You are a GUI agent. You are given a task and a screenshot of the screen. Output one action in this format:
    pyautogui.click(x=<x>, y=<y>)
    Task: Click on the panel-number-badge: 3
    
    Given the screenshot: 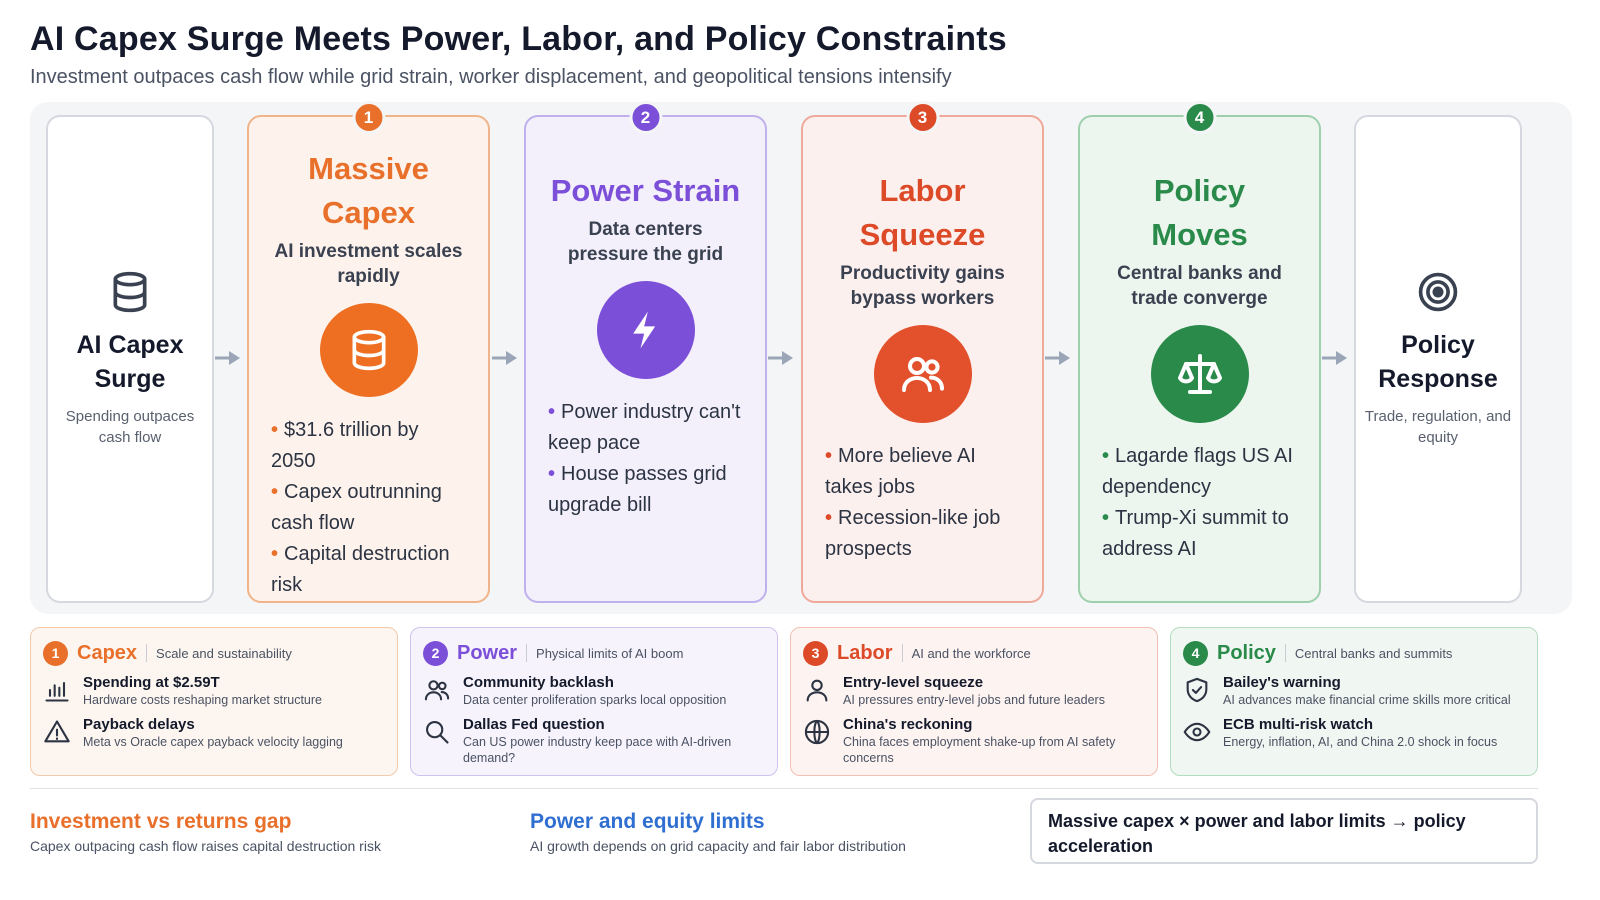 What is the action you would take?
    pyautogui.click(x=815, y=653)
    